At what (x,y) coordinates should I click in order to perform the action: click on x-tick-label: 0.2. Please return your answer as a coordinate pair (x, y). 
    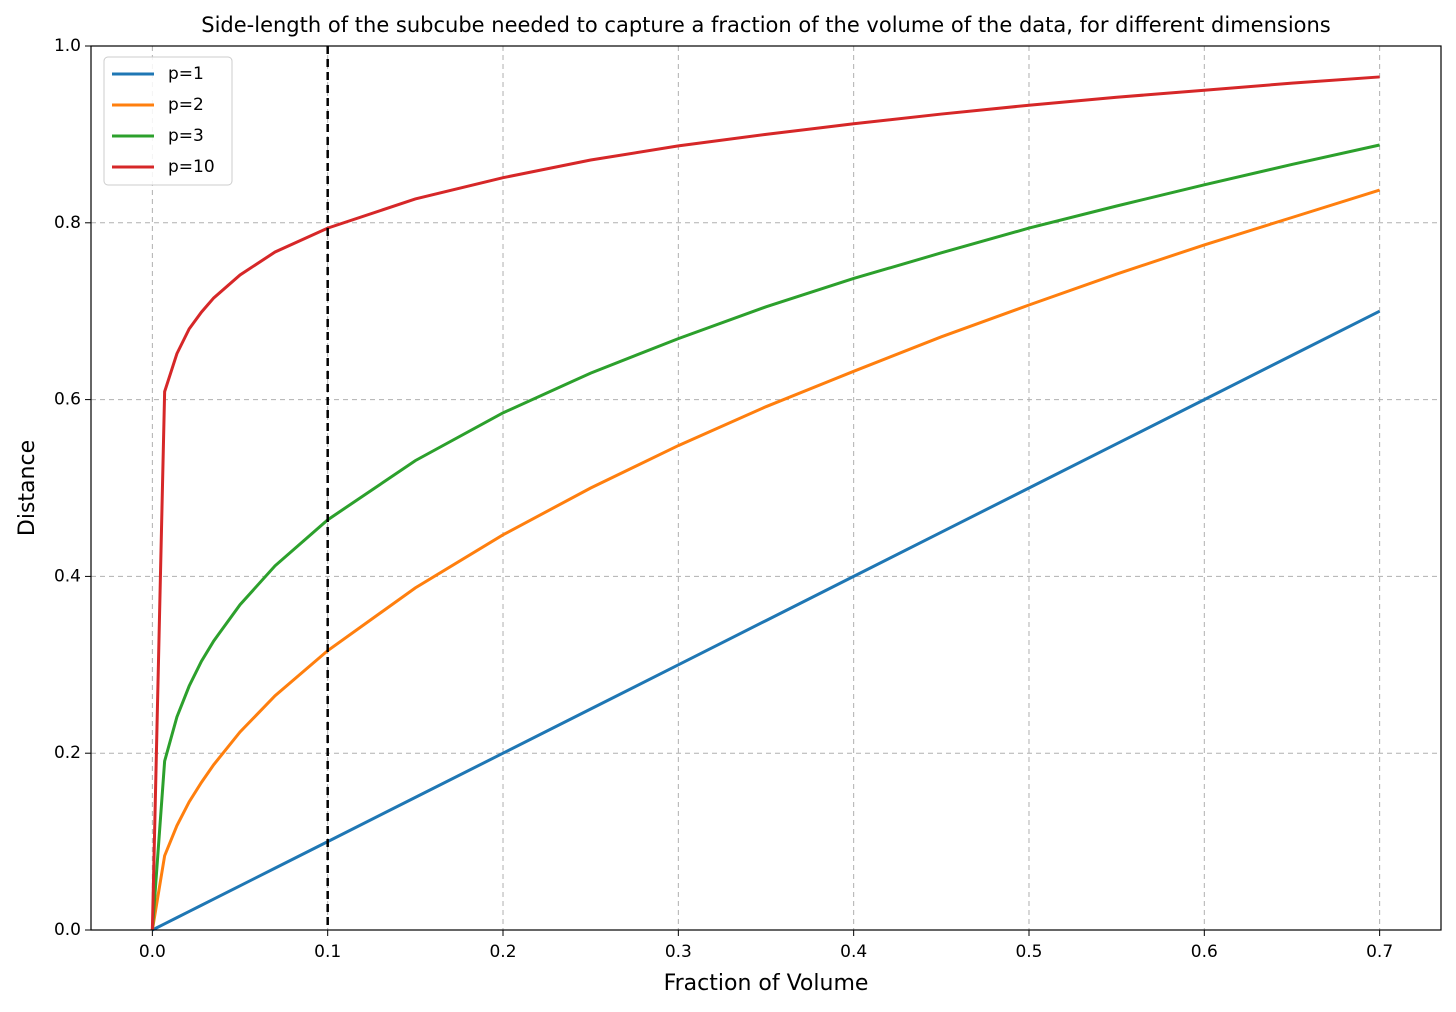
    Looking at the image, I should click on (502, 952).